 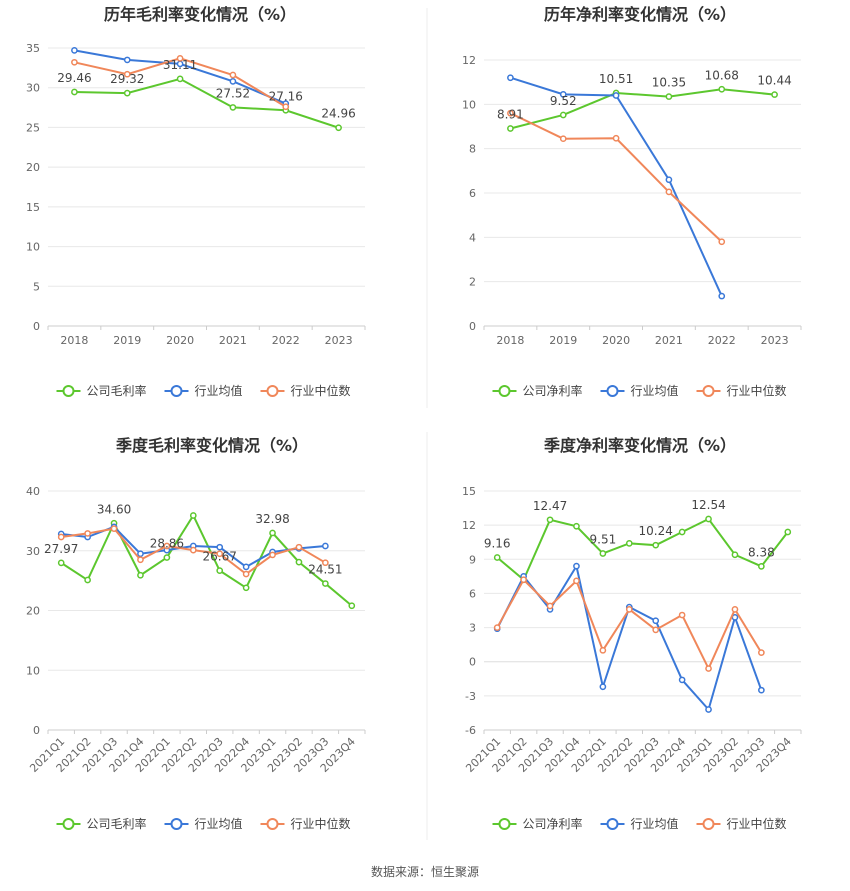 I want to click on data-label: 26.67, so click(x=220, y=557).